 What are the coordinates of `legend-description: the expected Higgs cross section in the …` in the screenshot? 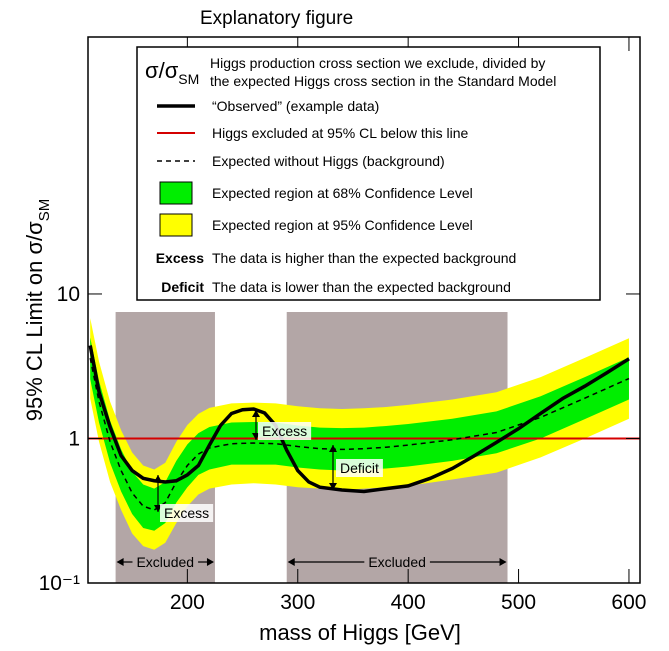 It's located at (383, 81).